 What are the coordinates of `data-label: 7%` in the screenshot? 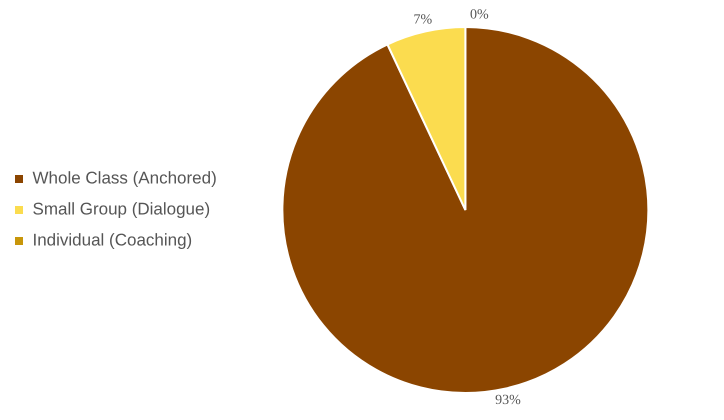 It's located at (422, 20).